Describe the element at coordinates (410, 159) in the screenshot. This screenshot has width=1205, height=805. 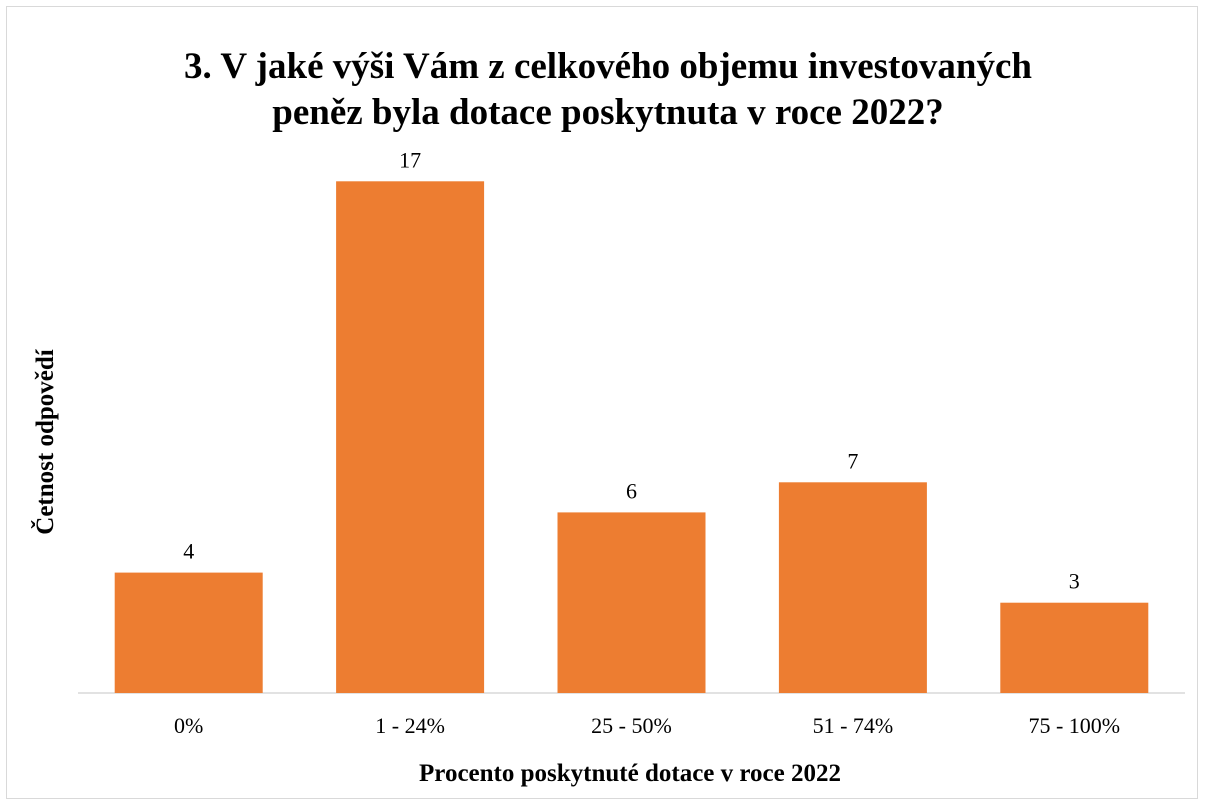
I see `data-label: 17` at that location.